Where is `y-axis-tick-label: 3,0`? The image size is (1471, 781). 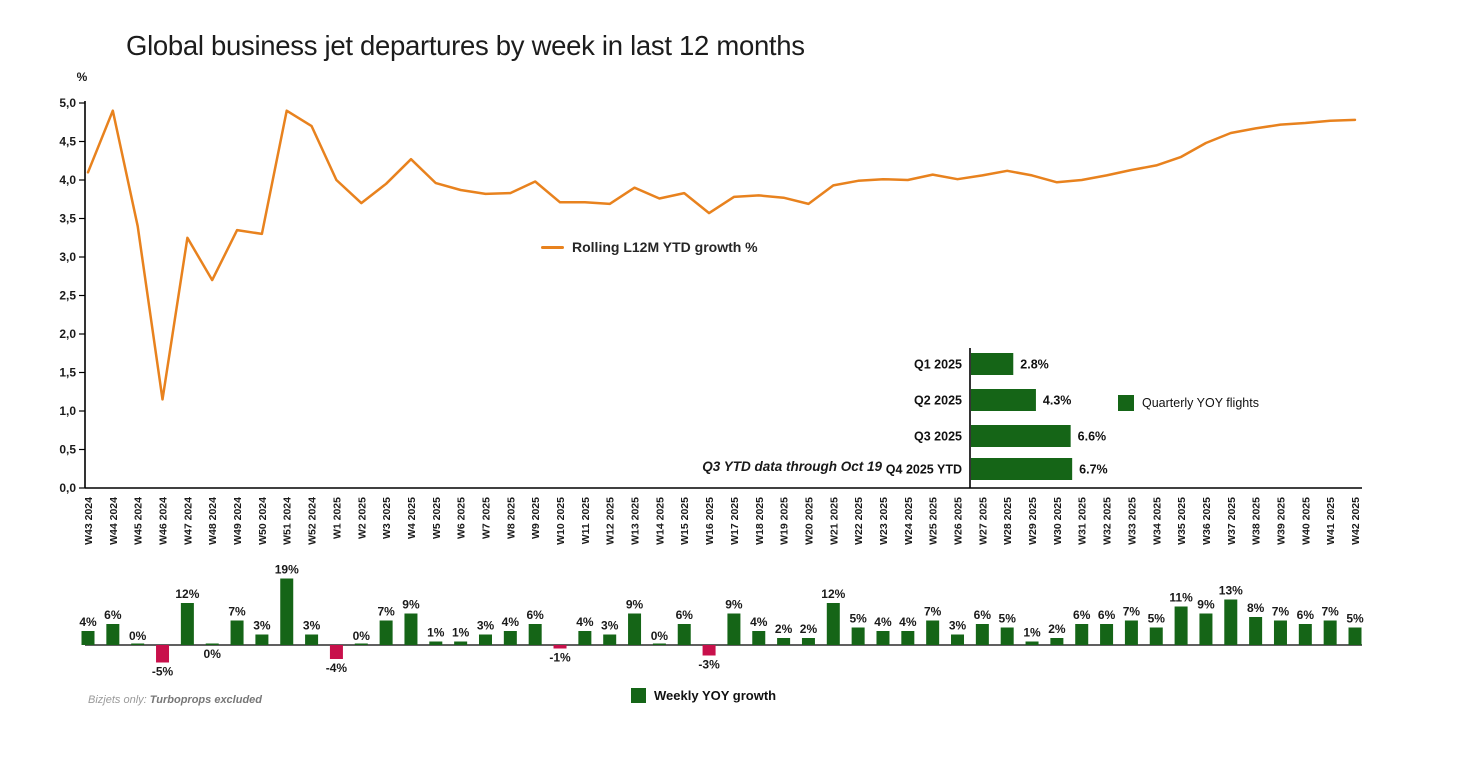 y-axis-tick-label: 3,0 is located at coordinates (67, 257).